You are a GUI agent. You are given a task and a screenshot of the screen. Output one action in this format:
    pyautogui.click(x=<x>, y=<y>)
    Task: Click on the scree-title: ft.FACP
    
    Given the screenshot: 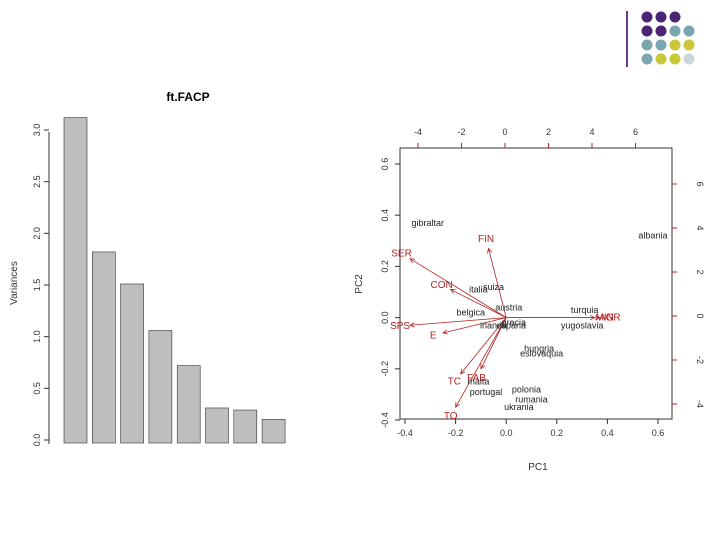 What is the action you would take?
    pyautogui.click(x=187, y=97)
    